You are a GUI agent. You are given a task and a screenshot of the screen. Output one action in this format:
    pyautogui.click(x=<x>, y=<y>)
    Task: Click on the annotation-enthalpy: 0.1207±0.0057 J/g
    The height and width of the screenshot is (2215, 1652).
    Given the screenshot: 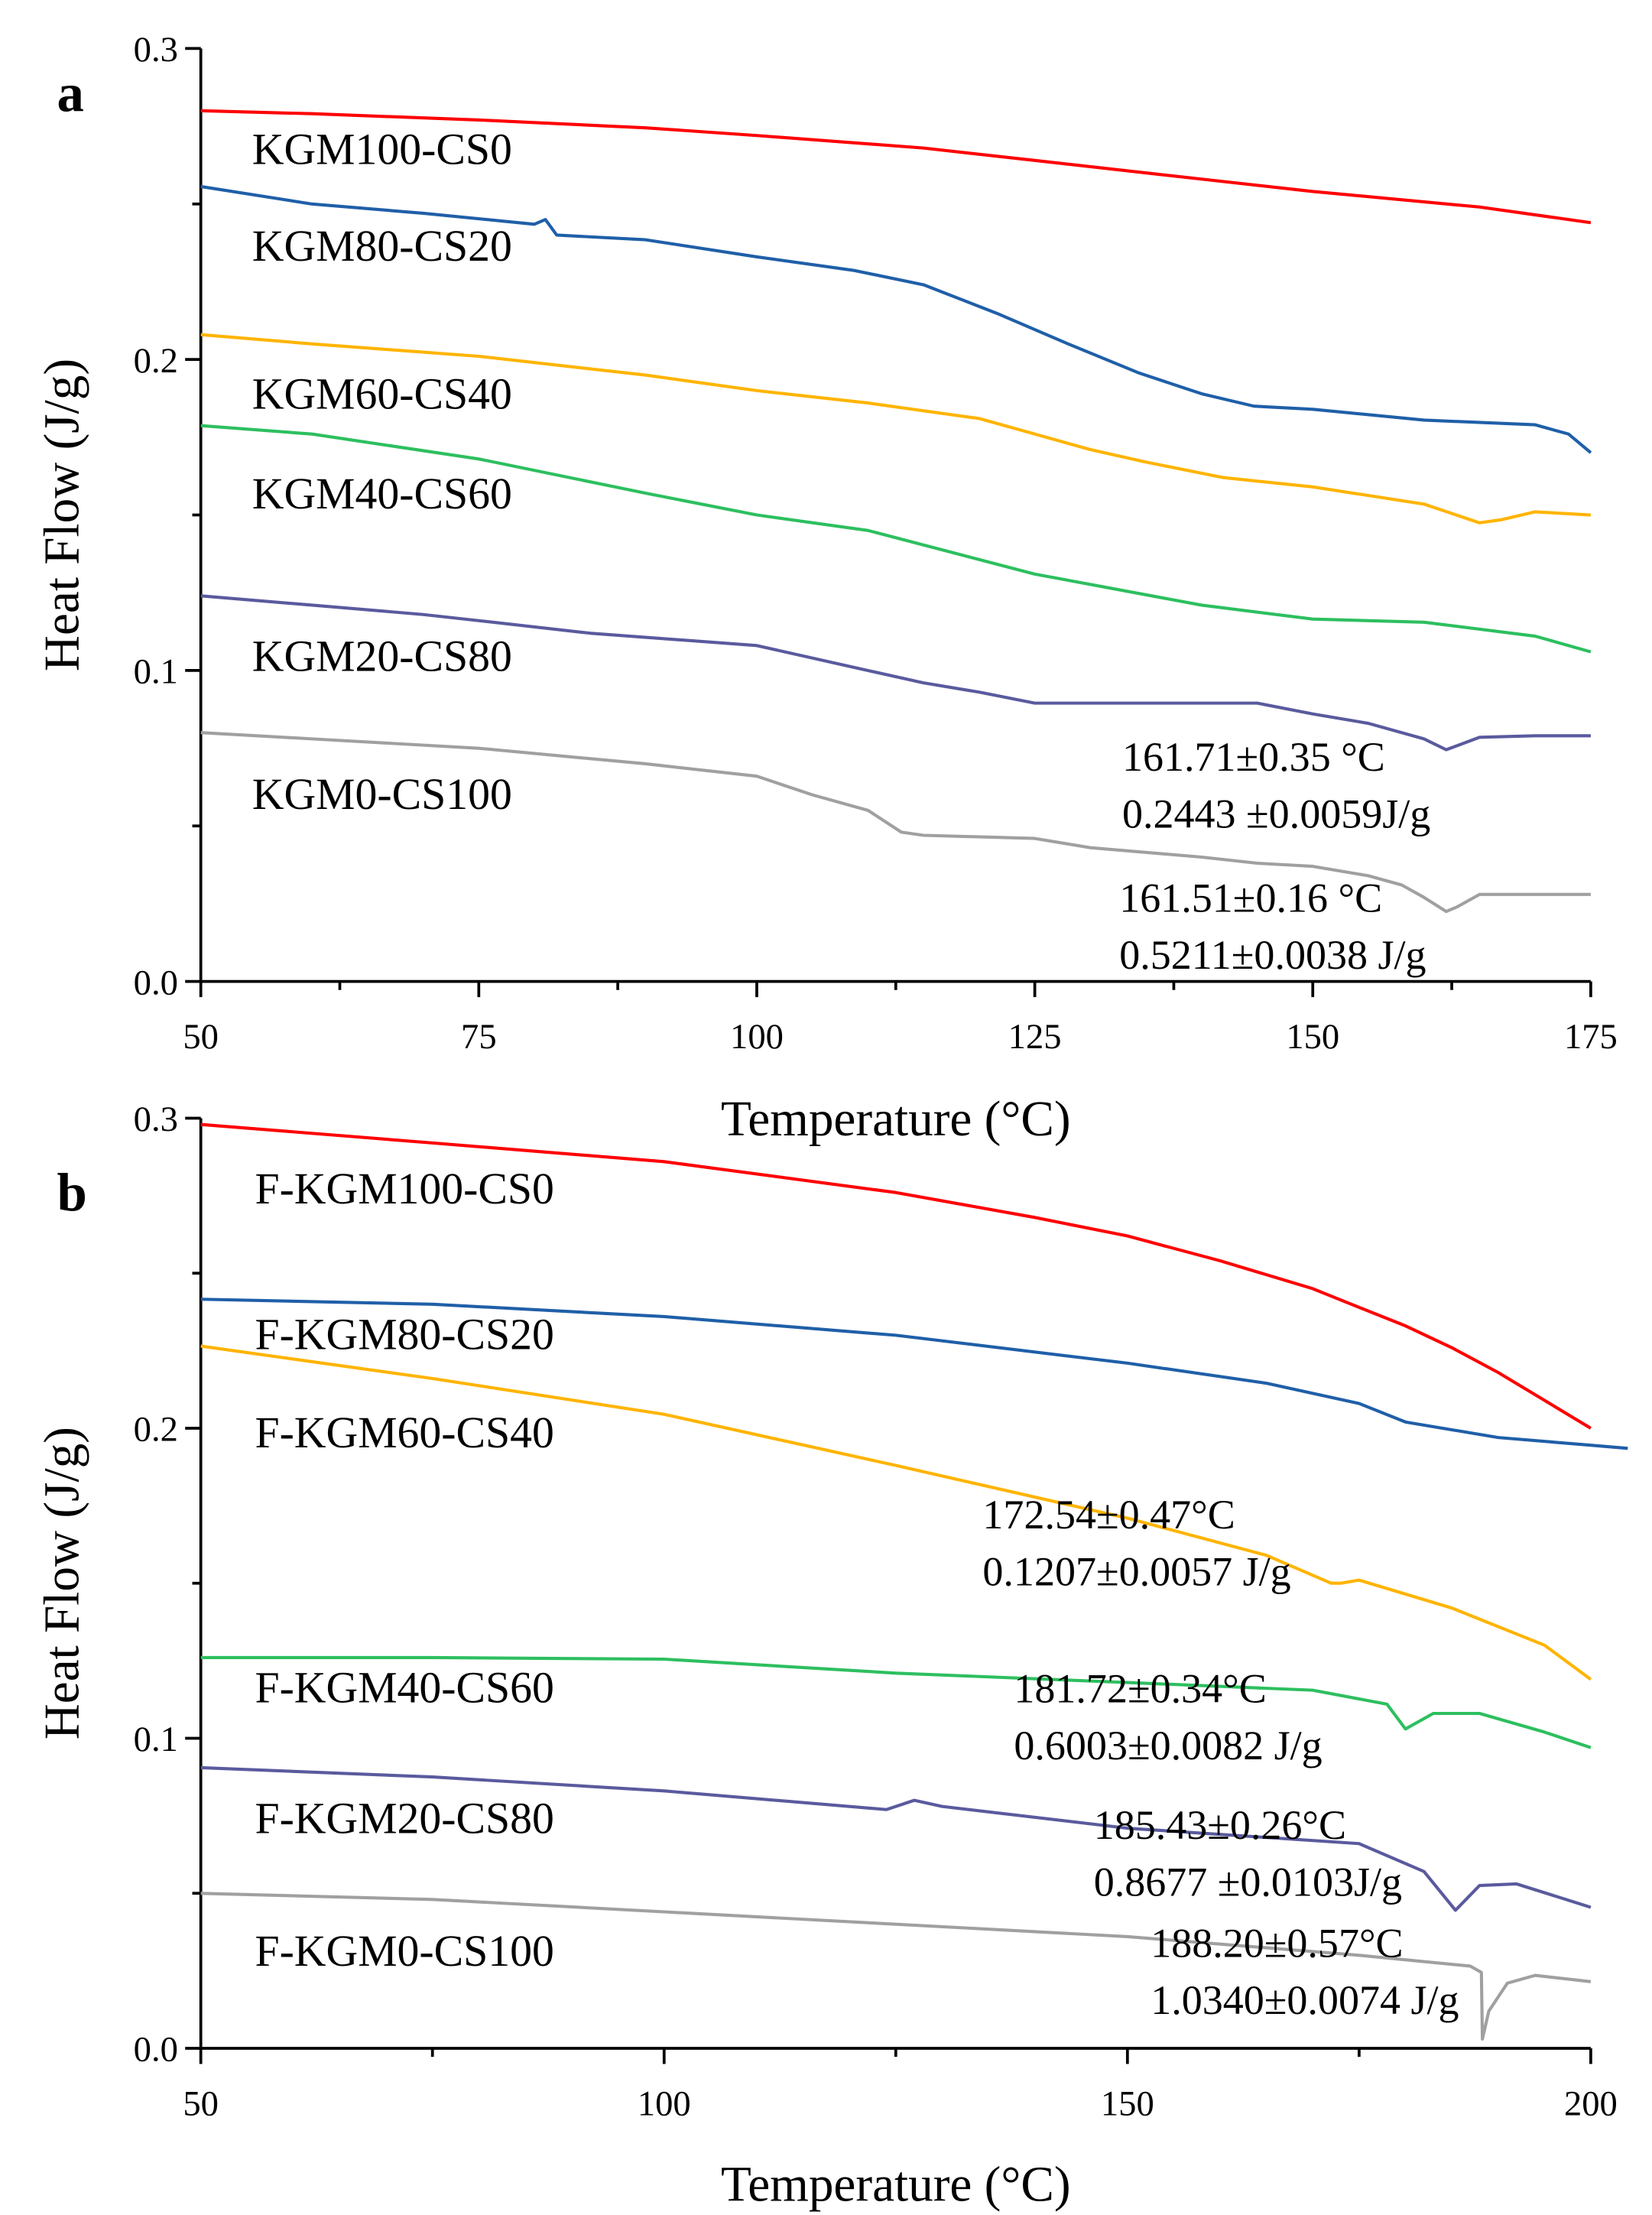 What is the action you would take?
    pyautogui.click(x=1136, y=1572)
    